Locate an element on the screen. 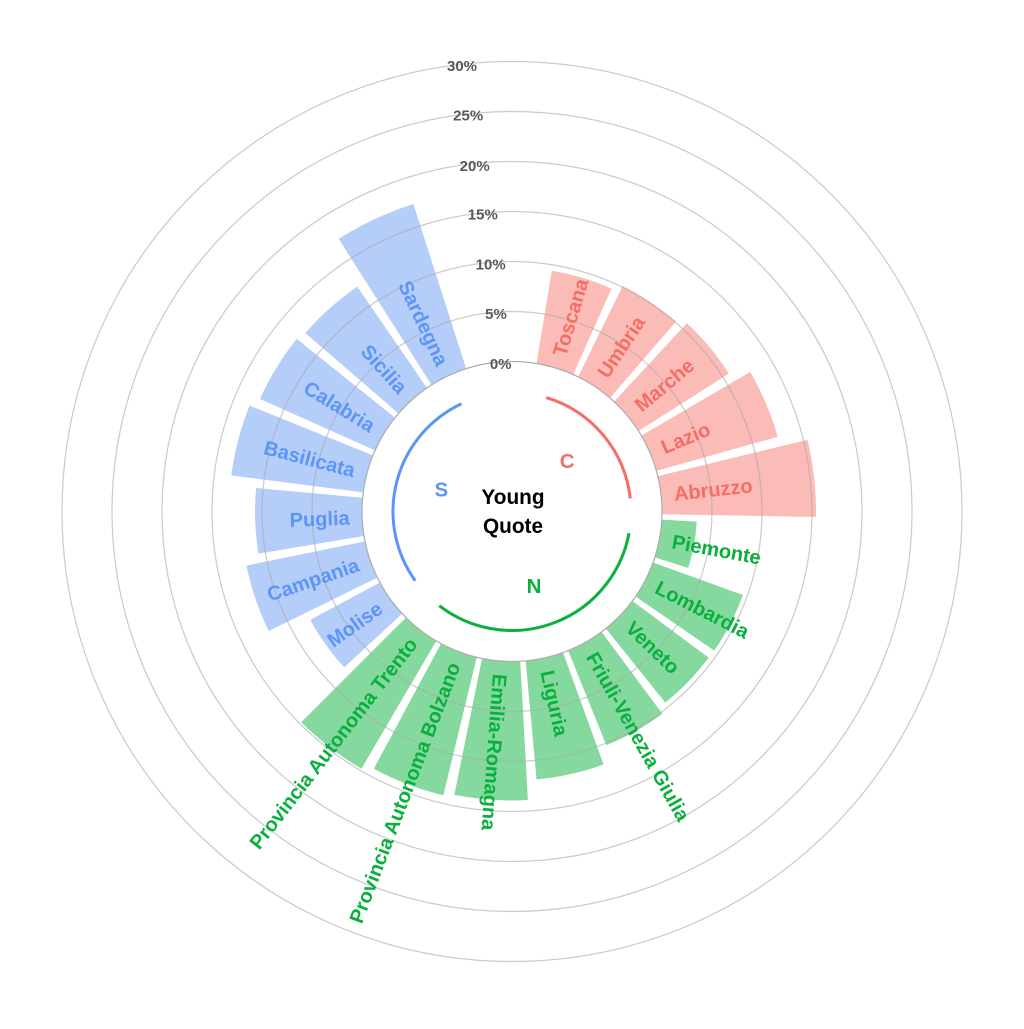 Image resolution: width=1024 pixels, height=1029 pixels. svg-text: 25% is located at coordinates (468, 116).